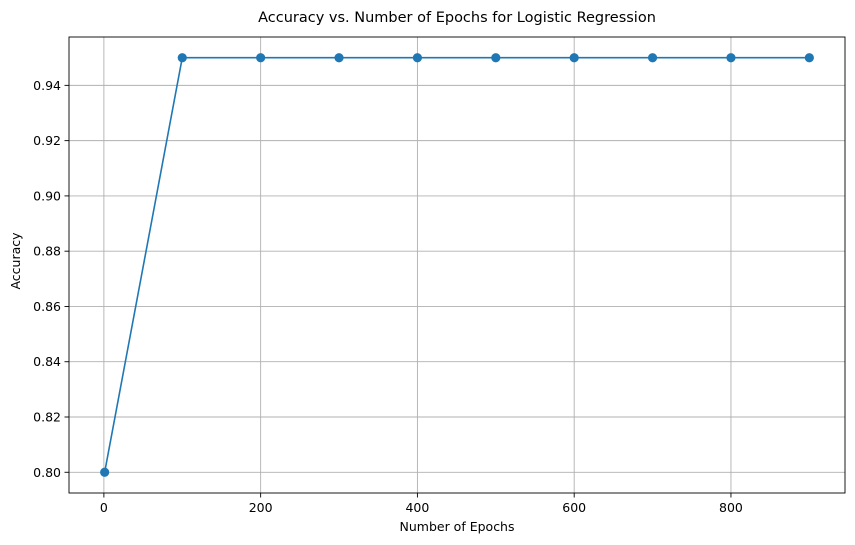 Image resolution: width=855 pixels, height=545 pixels. I want to click on x-axis-label: Number of Epochs, so click(457, 526).